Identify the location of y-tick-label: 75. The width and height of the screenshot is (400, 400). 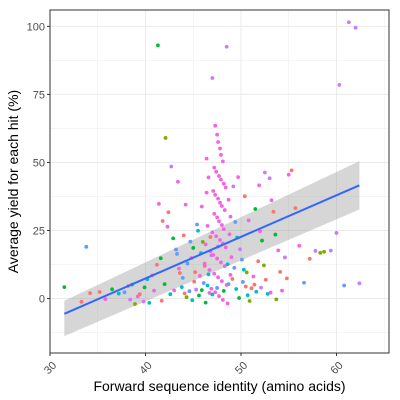
(39, 95).